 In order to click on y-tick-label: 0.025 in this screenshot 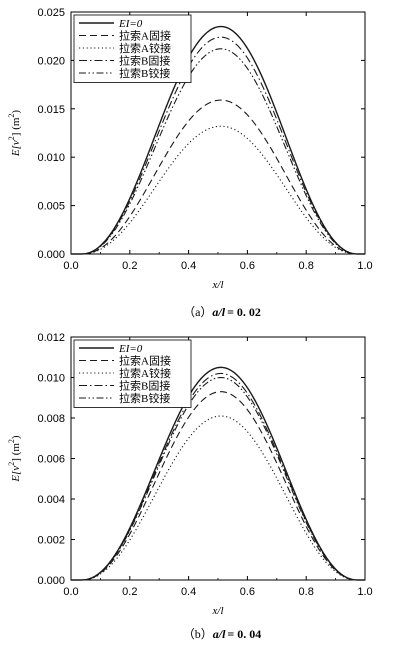, I will do `click(51, 13)`.